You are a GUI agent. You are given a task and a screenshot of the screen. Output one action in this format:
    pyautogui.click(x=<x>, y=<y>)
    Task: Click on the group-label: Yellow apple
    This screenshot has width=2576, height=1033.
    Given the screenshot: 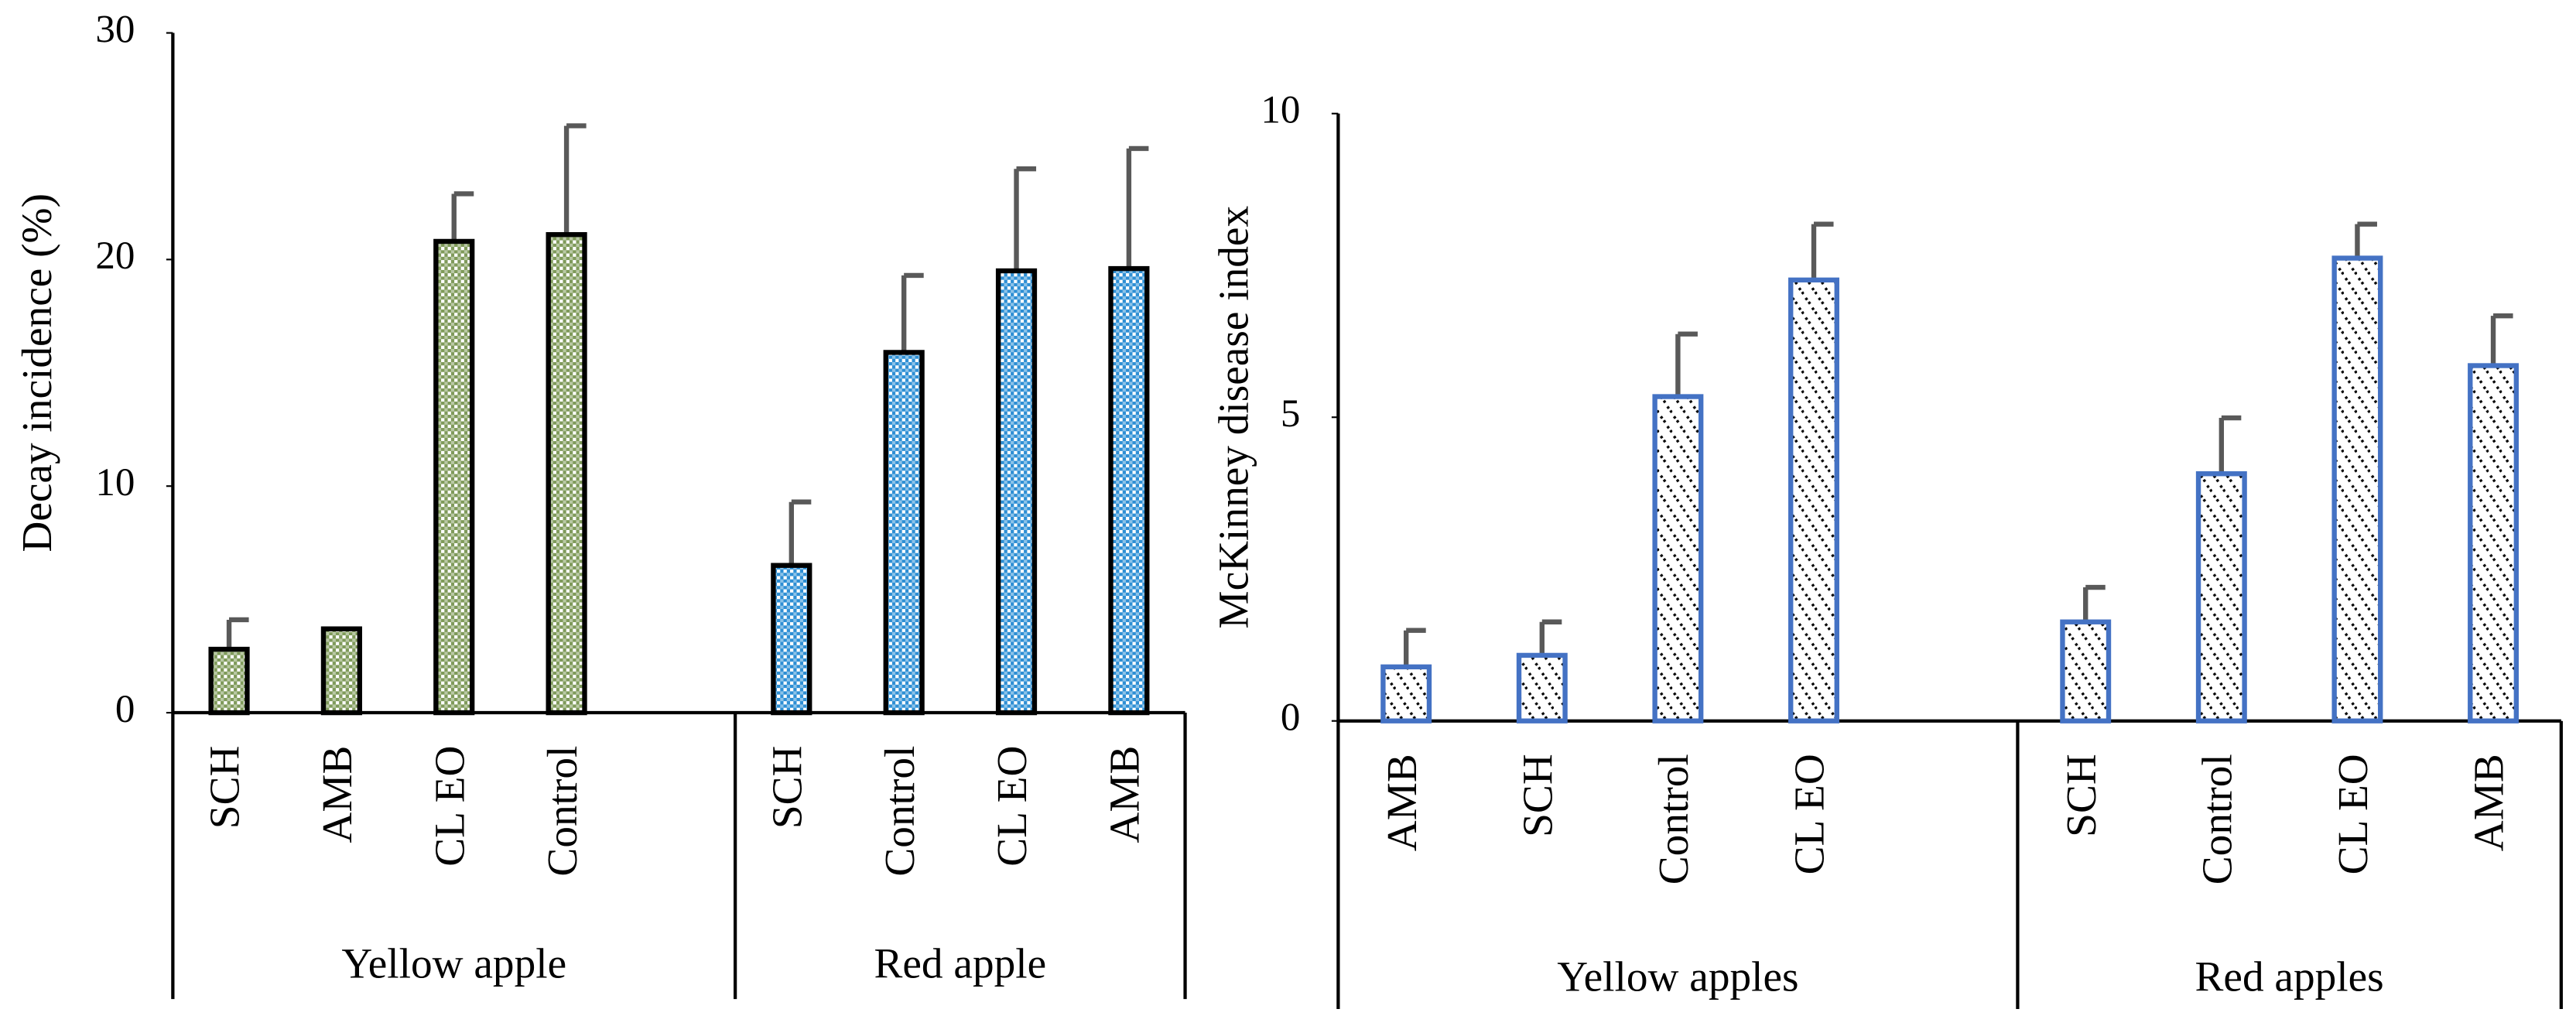 What is the action you would take?
    pyautogui.click(x=454, y=963)
    